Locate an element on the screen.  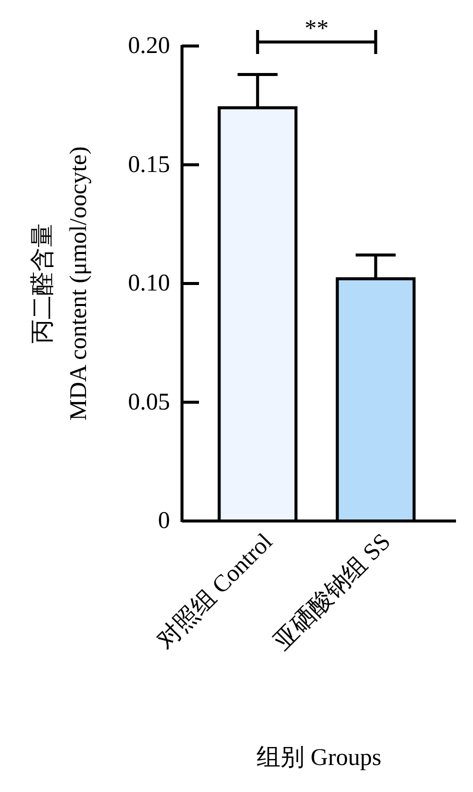
x-axis-title: 组别 Groups is located at coordinates (319, 758).